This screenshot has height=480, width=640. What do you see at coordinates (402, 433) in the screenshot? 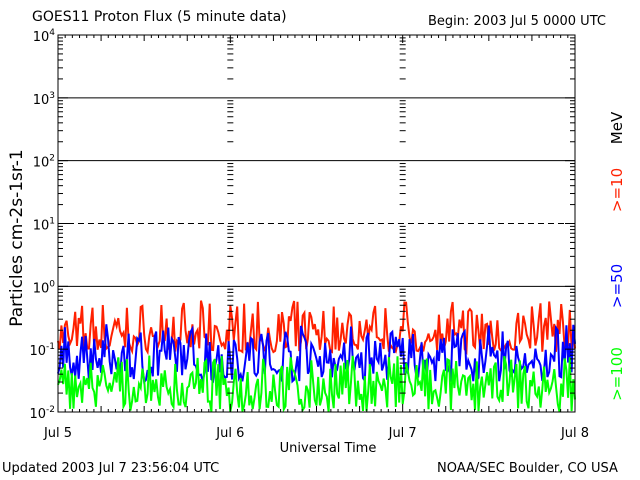
I see `x-tick-label-2: Jul 7` at bounding box center [402, 433].